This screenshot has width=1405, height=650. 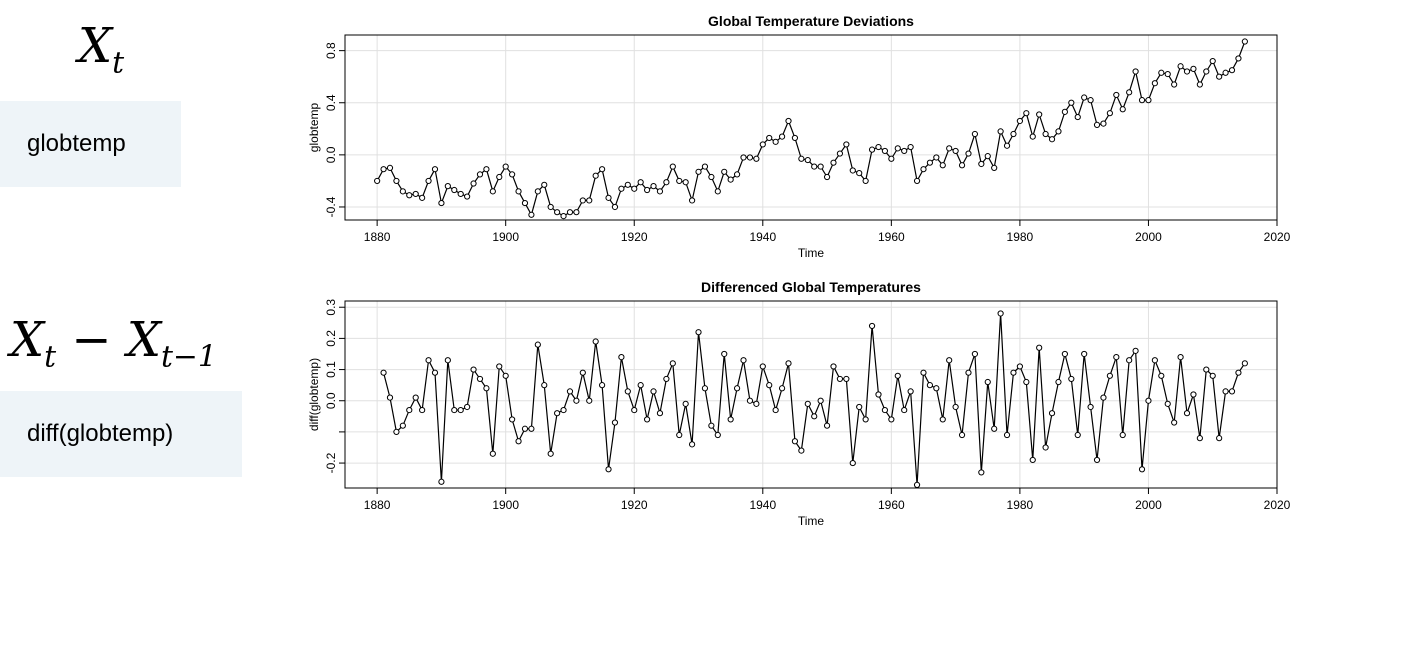 I want to click on formula-diff-sub1: t, so click(x=50, y=357).